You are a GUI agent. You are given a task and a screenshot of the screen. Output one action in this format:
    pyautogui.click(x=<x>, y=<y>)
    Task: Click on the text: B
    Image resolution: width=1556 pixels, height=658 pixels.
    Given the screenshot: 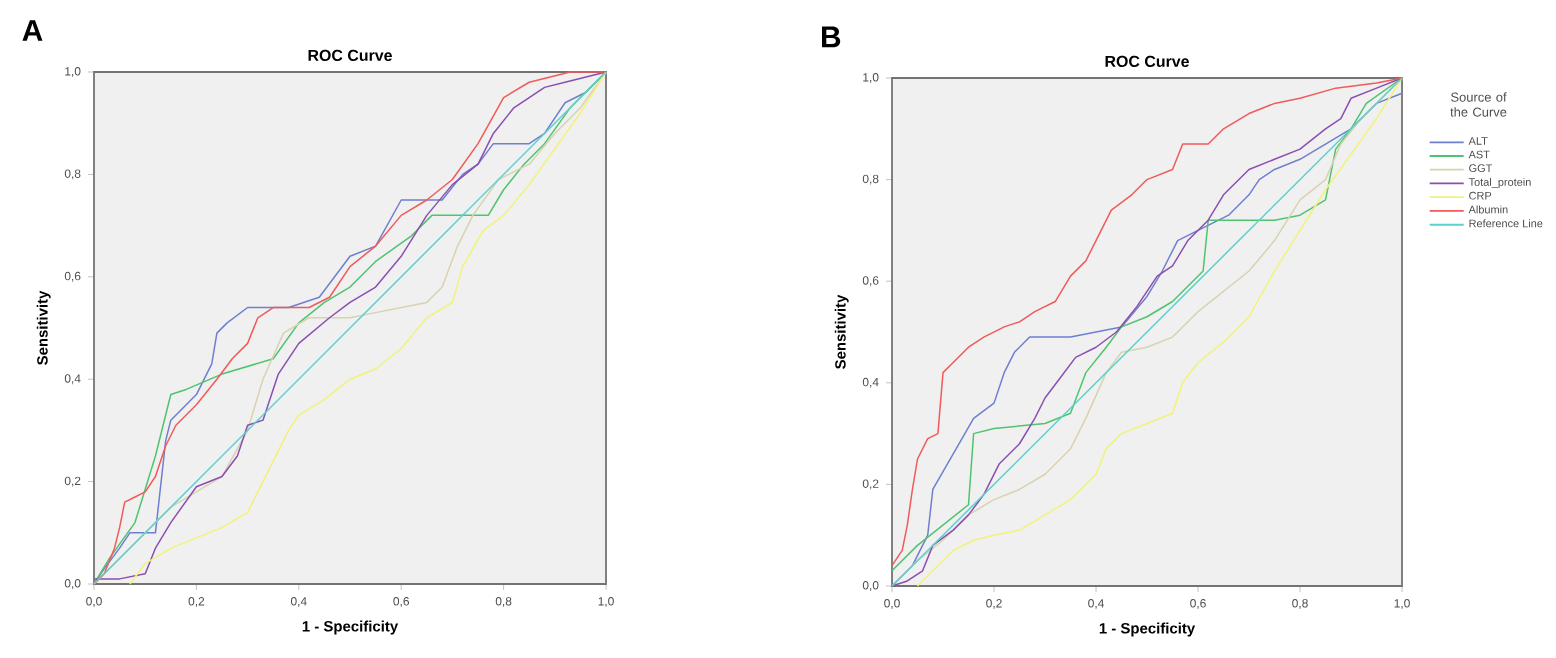 What is the action you would take?
    pyautogui.click(x=831, y=37)
    